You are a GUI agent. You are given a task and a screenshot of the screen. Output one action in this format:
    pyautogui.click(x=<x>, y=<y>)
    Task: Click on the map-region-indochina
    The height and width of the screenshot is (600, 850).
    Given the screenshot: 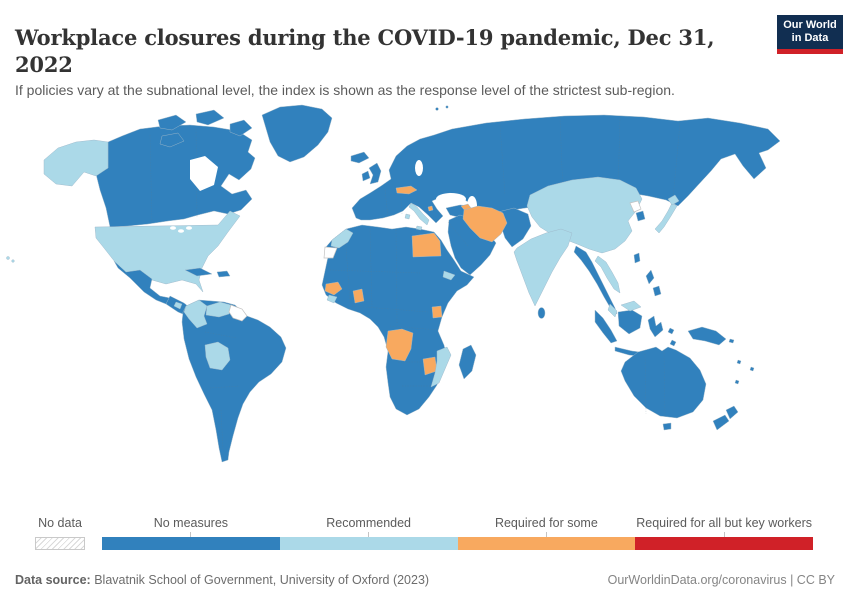 What is the action you would take?
    pyautogui.click(x=595, y=280)
    